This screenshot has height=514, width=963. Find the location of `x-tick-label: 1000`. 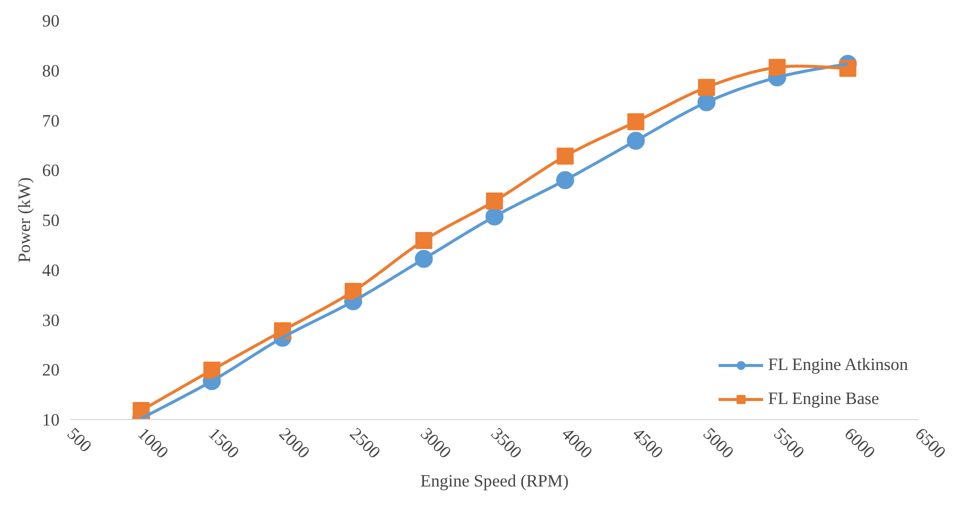

x-tick-label: 1000 is located at coordinates (153, 443).